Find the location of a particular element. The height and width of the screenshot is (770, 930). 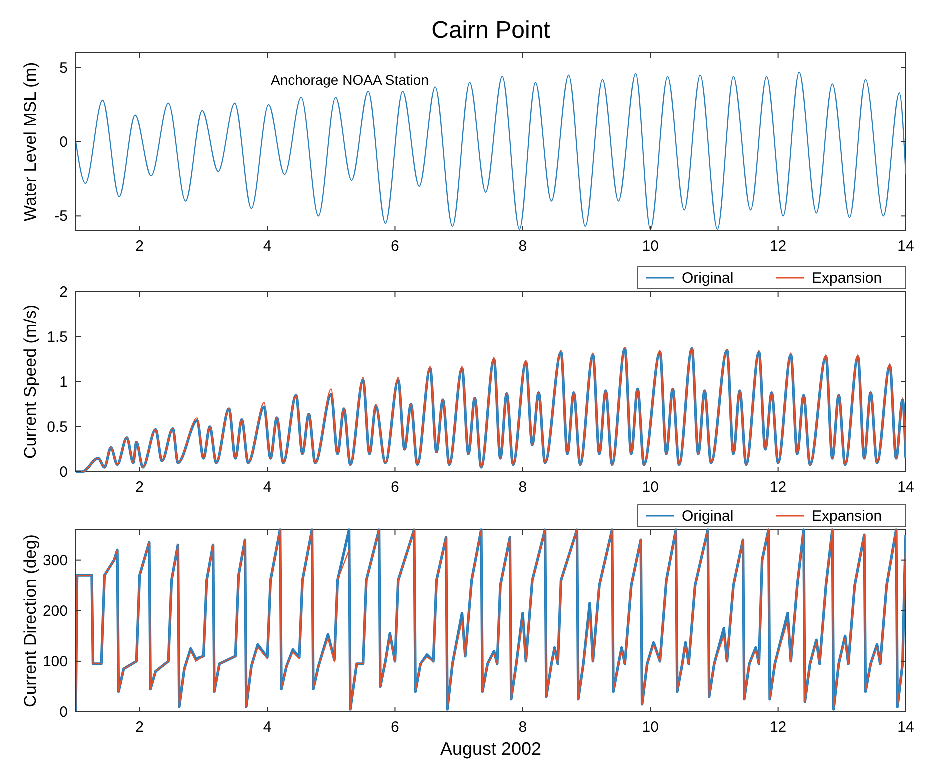

y-tick-label: 0.5 is located at coordinates (57, 427).